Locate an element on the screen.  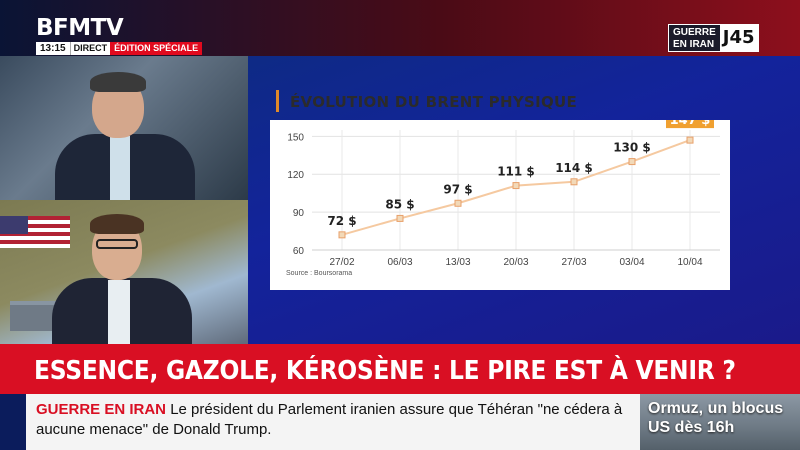
x-tick-label: 27/02 is located at coordinates (341, 262).